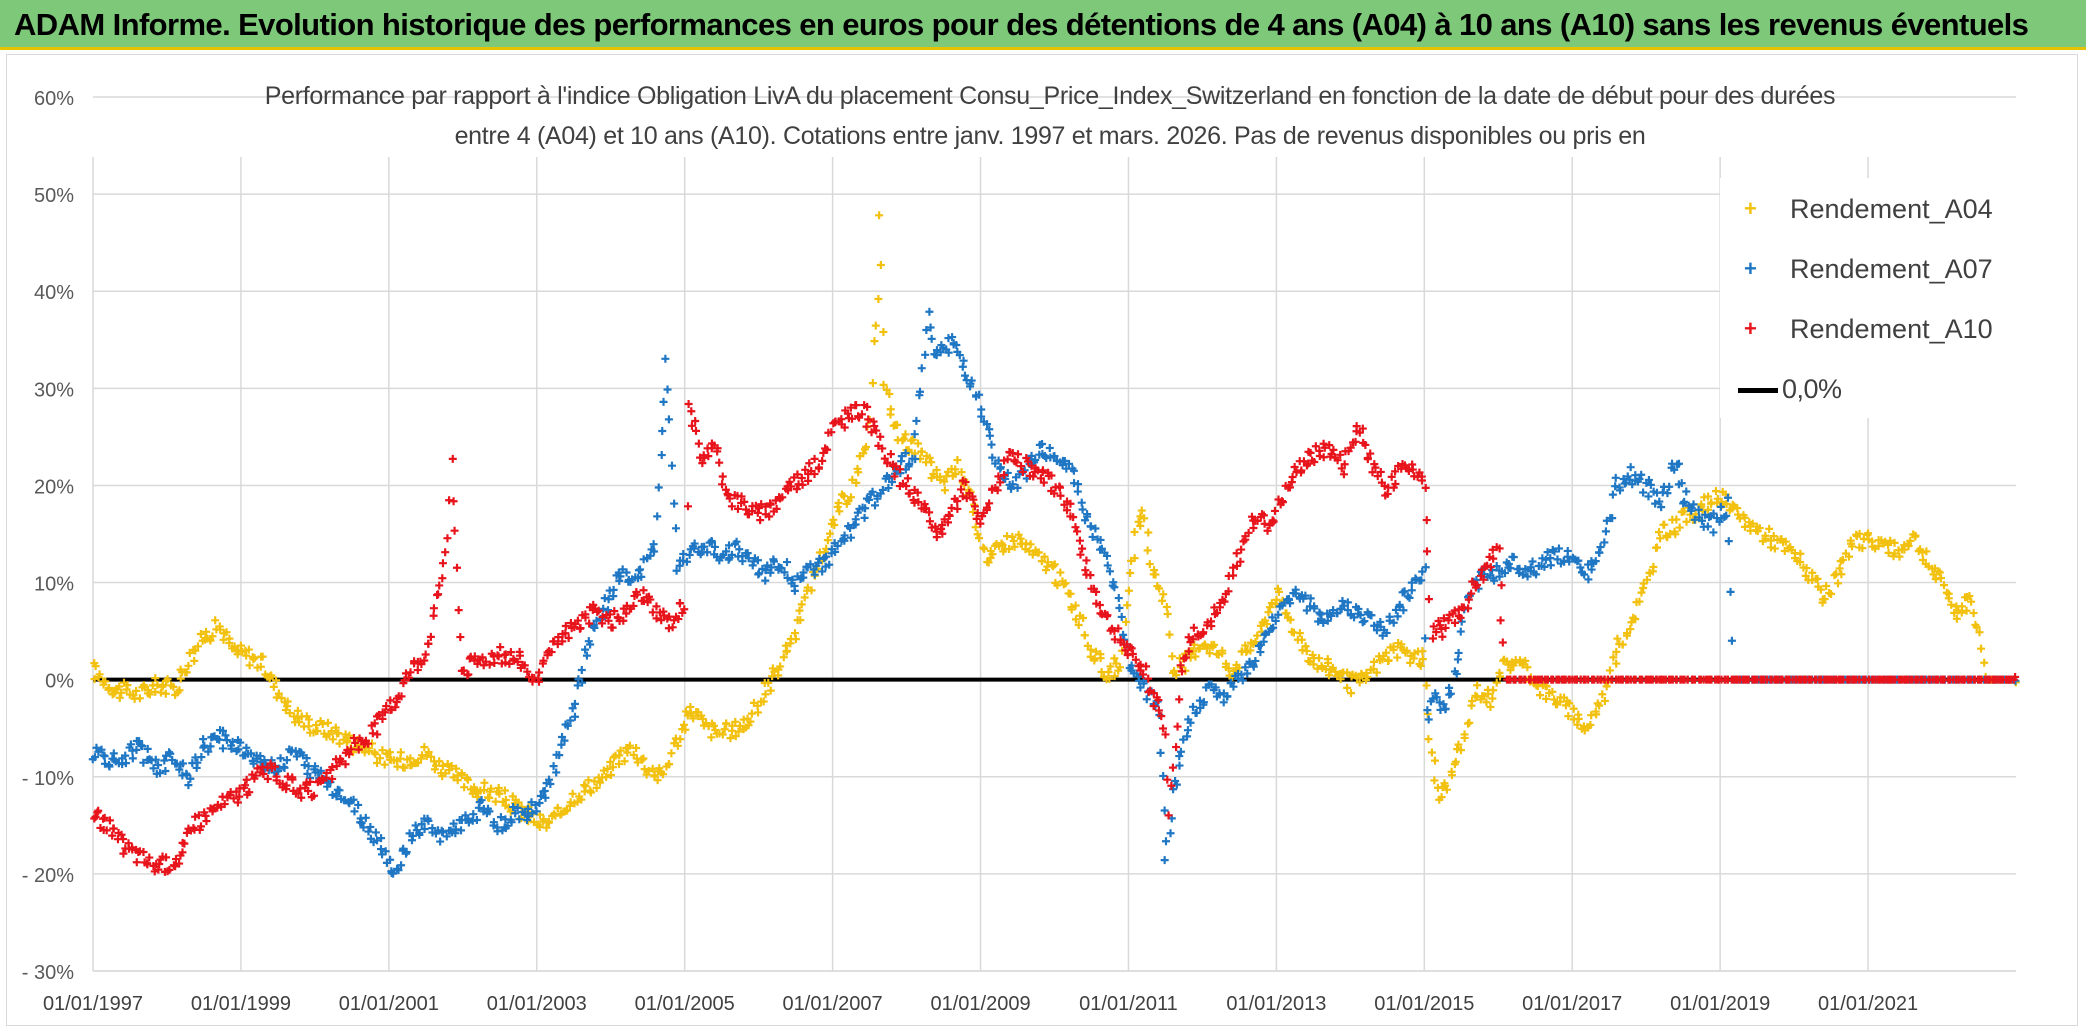 The image size is (2086, 1031). What do you see at coordinates (1750, 268) in the screenshot?
I see `plus-marker-icon: +` at bounding box center [1750, 268].